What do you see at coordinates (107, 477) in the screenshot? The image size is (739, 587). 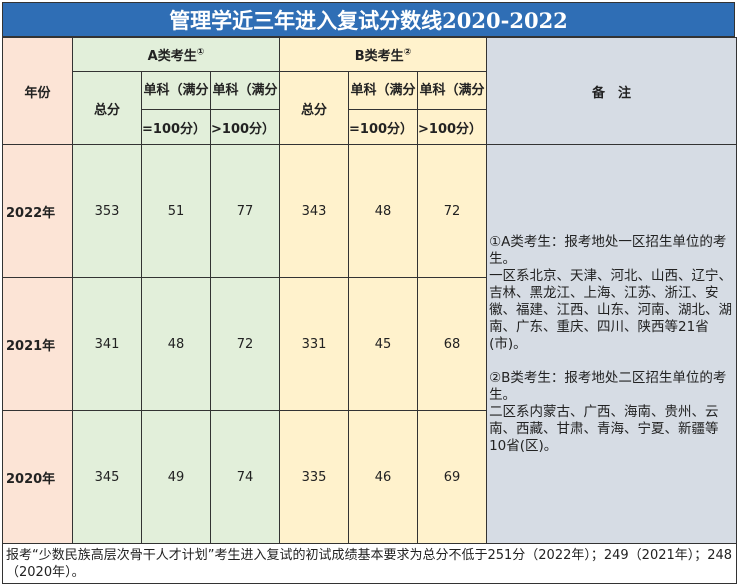 I see `a-total-cell: 345` at bounding box center [107, 477].